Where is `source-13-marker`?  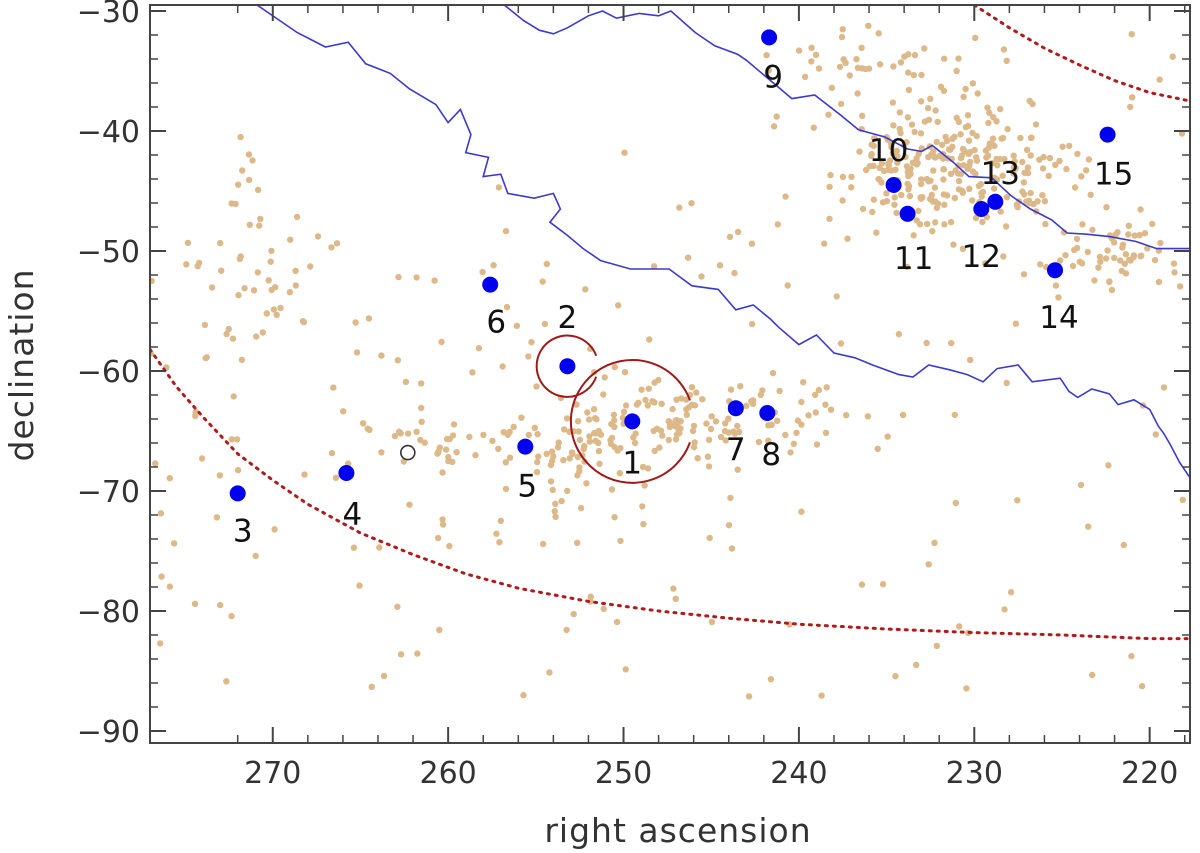
source-13-marker is located at coordinates (995, 201).